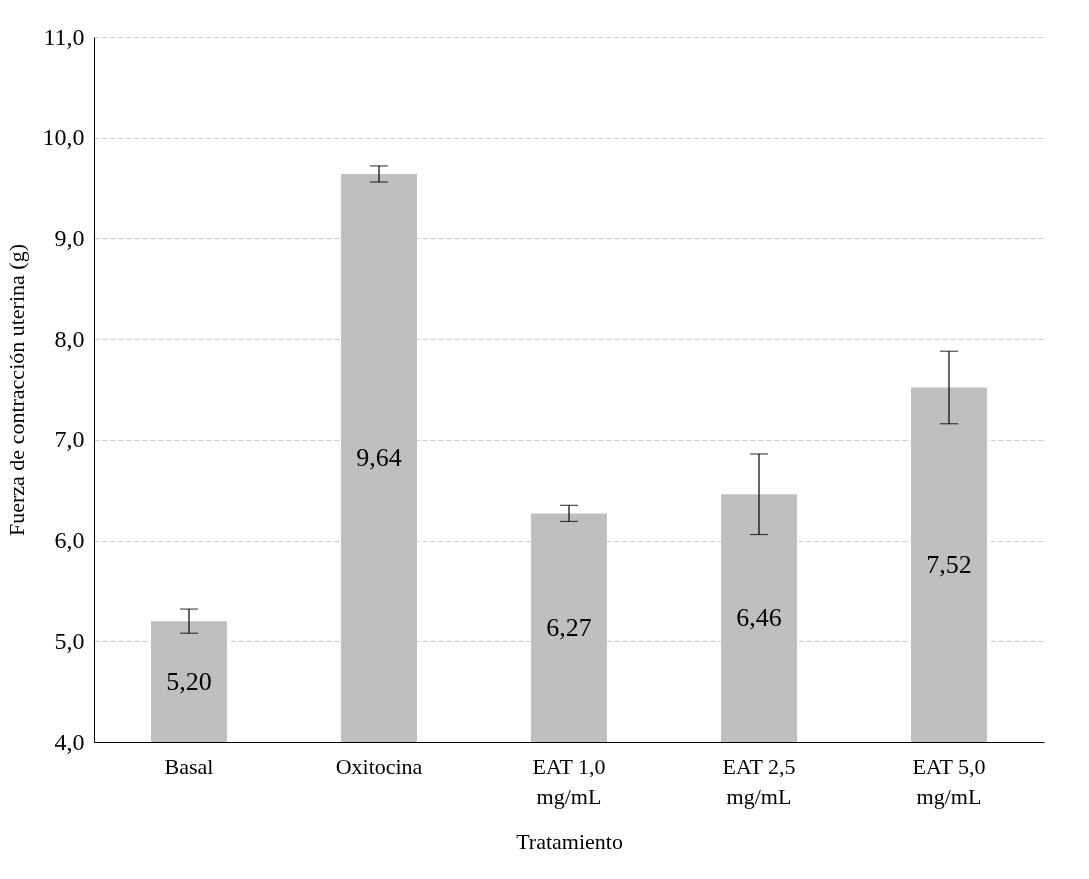  Describe the element at coordinates (949, 781) in the screenshot. I see `x-tick-label: EAT 5,0 mg/mL` at that location.